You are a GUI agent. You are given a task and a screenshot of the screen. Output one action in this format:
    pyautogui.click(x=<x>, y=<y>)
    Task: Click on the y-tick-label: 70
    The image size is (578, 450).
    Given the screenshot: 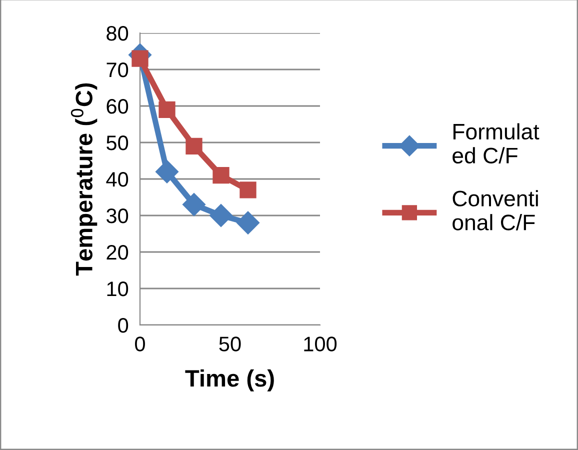 What is the action you would take?
    pyautogui.click(x=117, y=70)
    